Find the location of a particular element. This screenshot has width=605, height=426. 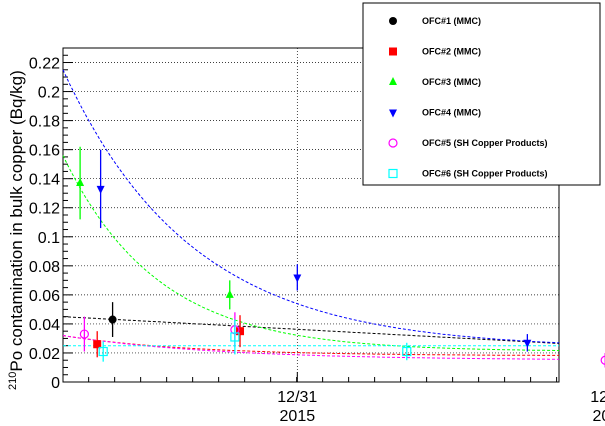

y-tick-label: 0.22 is located at coordinates (44, 64).